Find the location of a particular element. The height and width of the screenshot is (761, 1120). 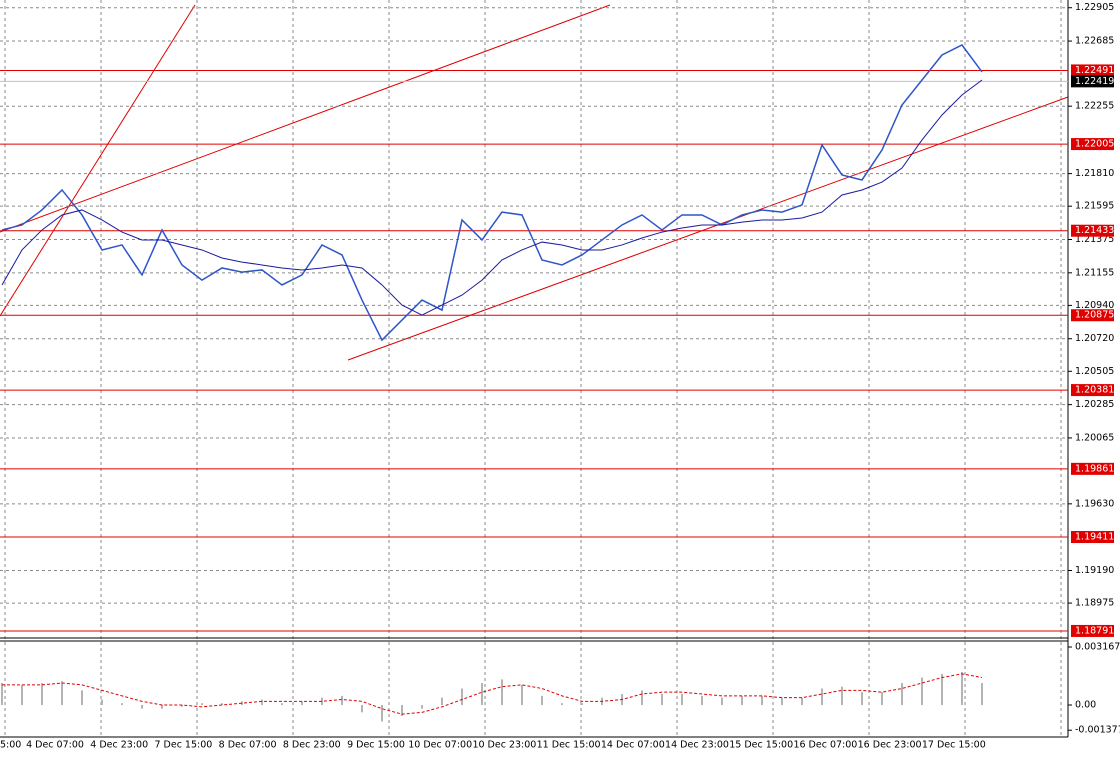

x-tick-label: 8 Dec 07:00 is located at coordinates (248, 745).